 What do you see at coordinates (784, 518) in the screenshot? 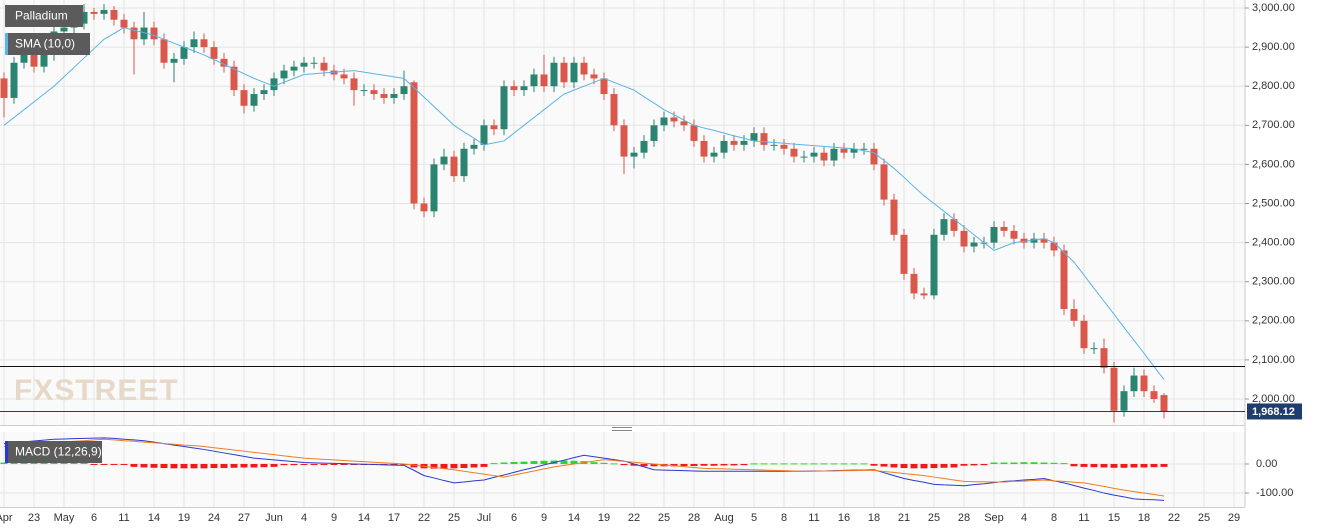
I see `x-tick-label: 8` at bounding box center [784, 518].